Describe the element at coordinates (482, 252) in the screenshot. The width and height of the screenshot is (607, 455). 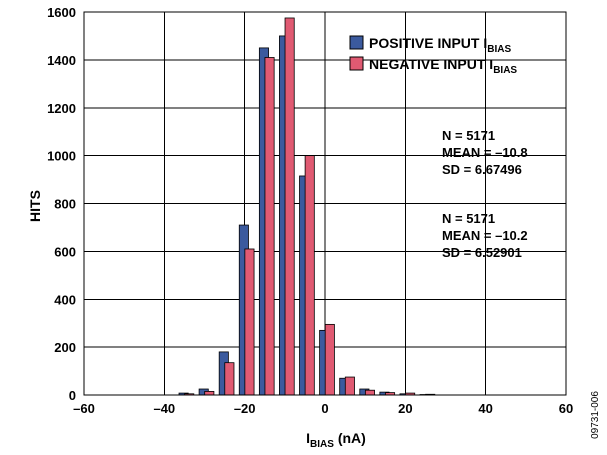
I see `stats-2-sd: SD = 6.52901` at that location.